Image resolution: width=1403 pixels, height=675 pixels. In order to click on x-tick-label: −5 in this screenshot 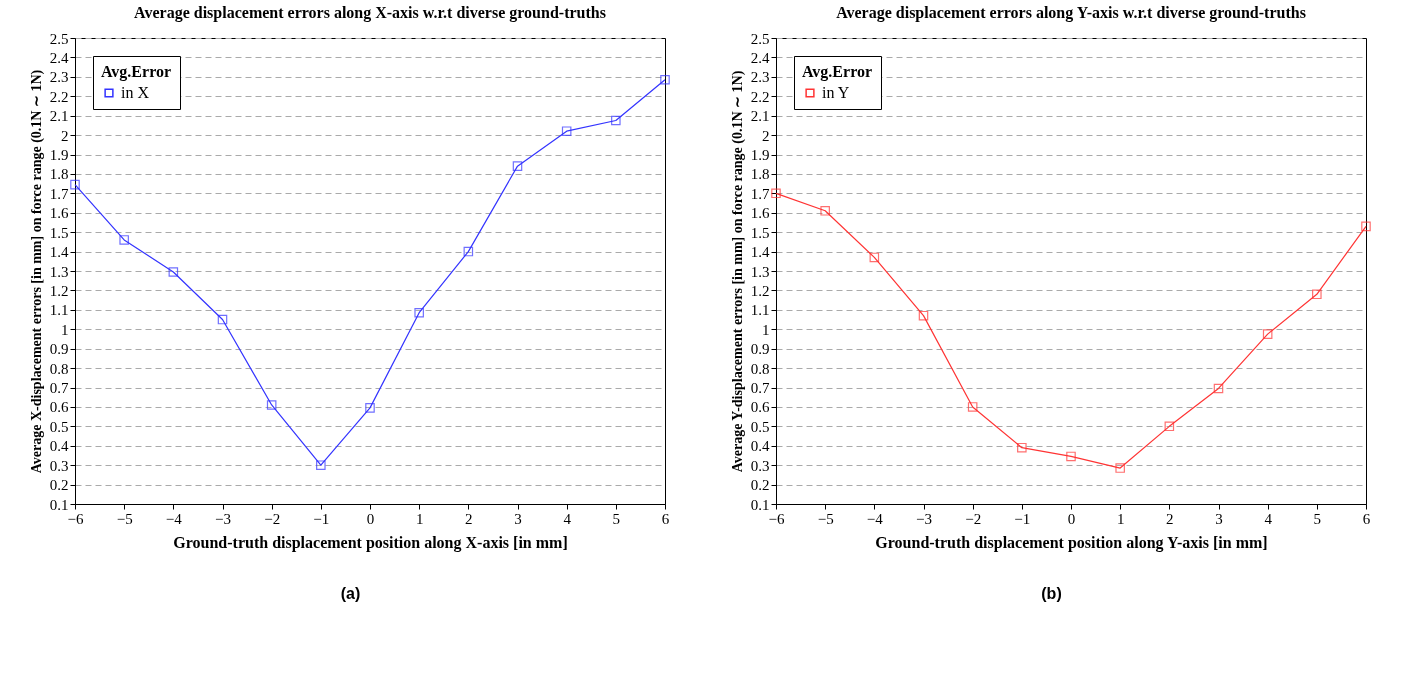, I will do `click(825, 518)`.